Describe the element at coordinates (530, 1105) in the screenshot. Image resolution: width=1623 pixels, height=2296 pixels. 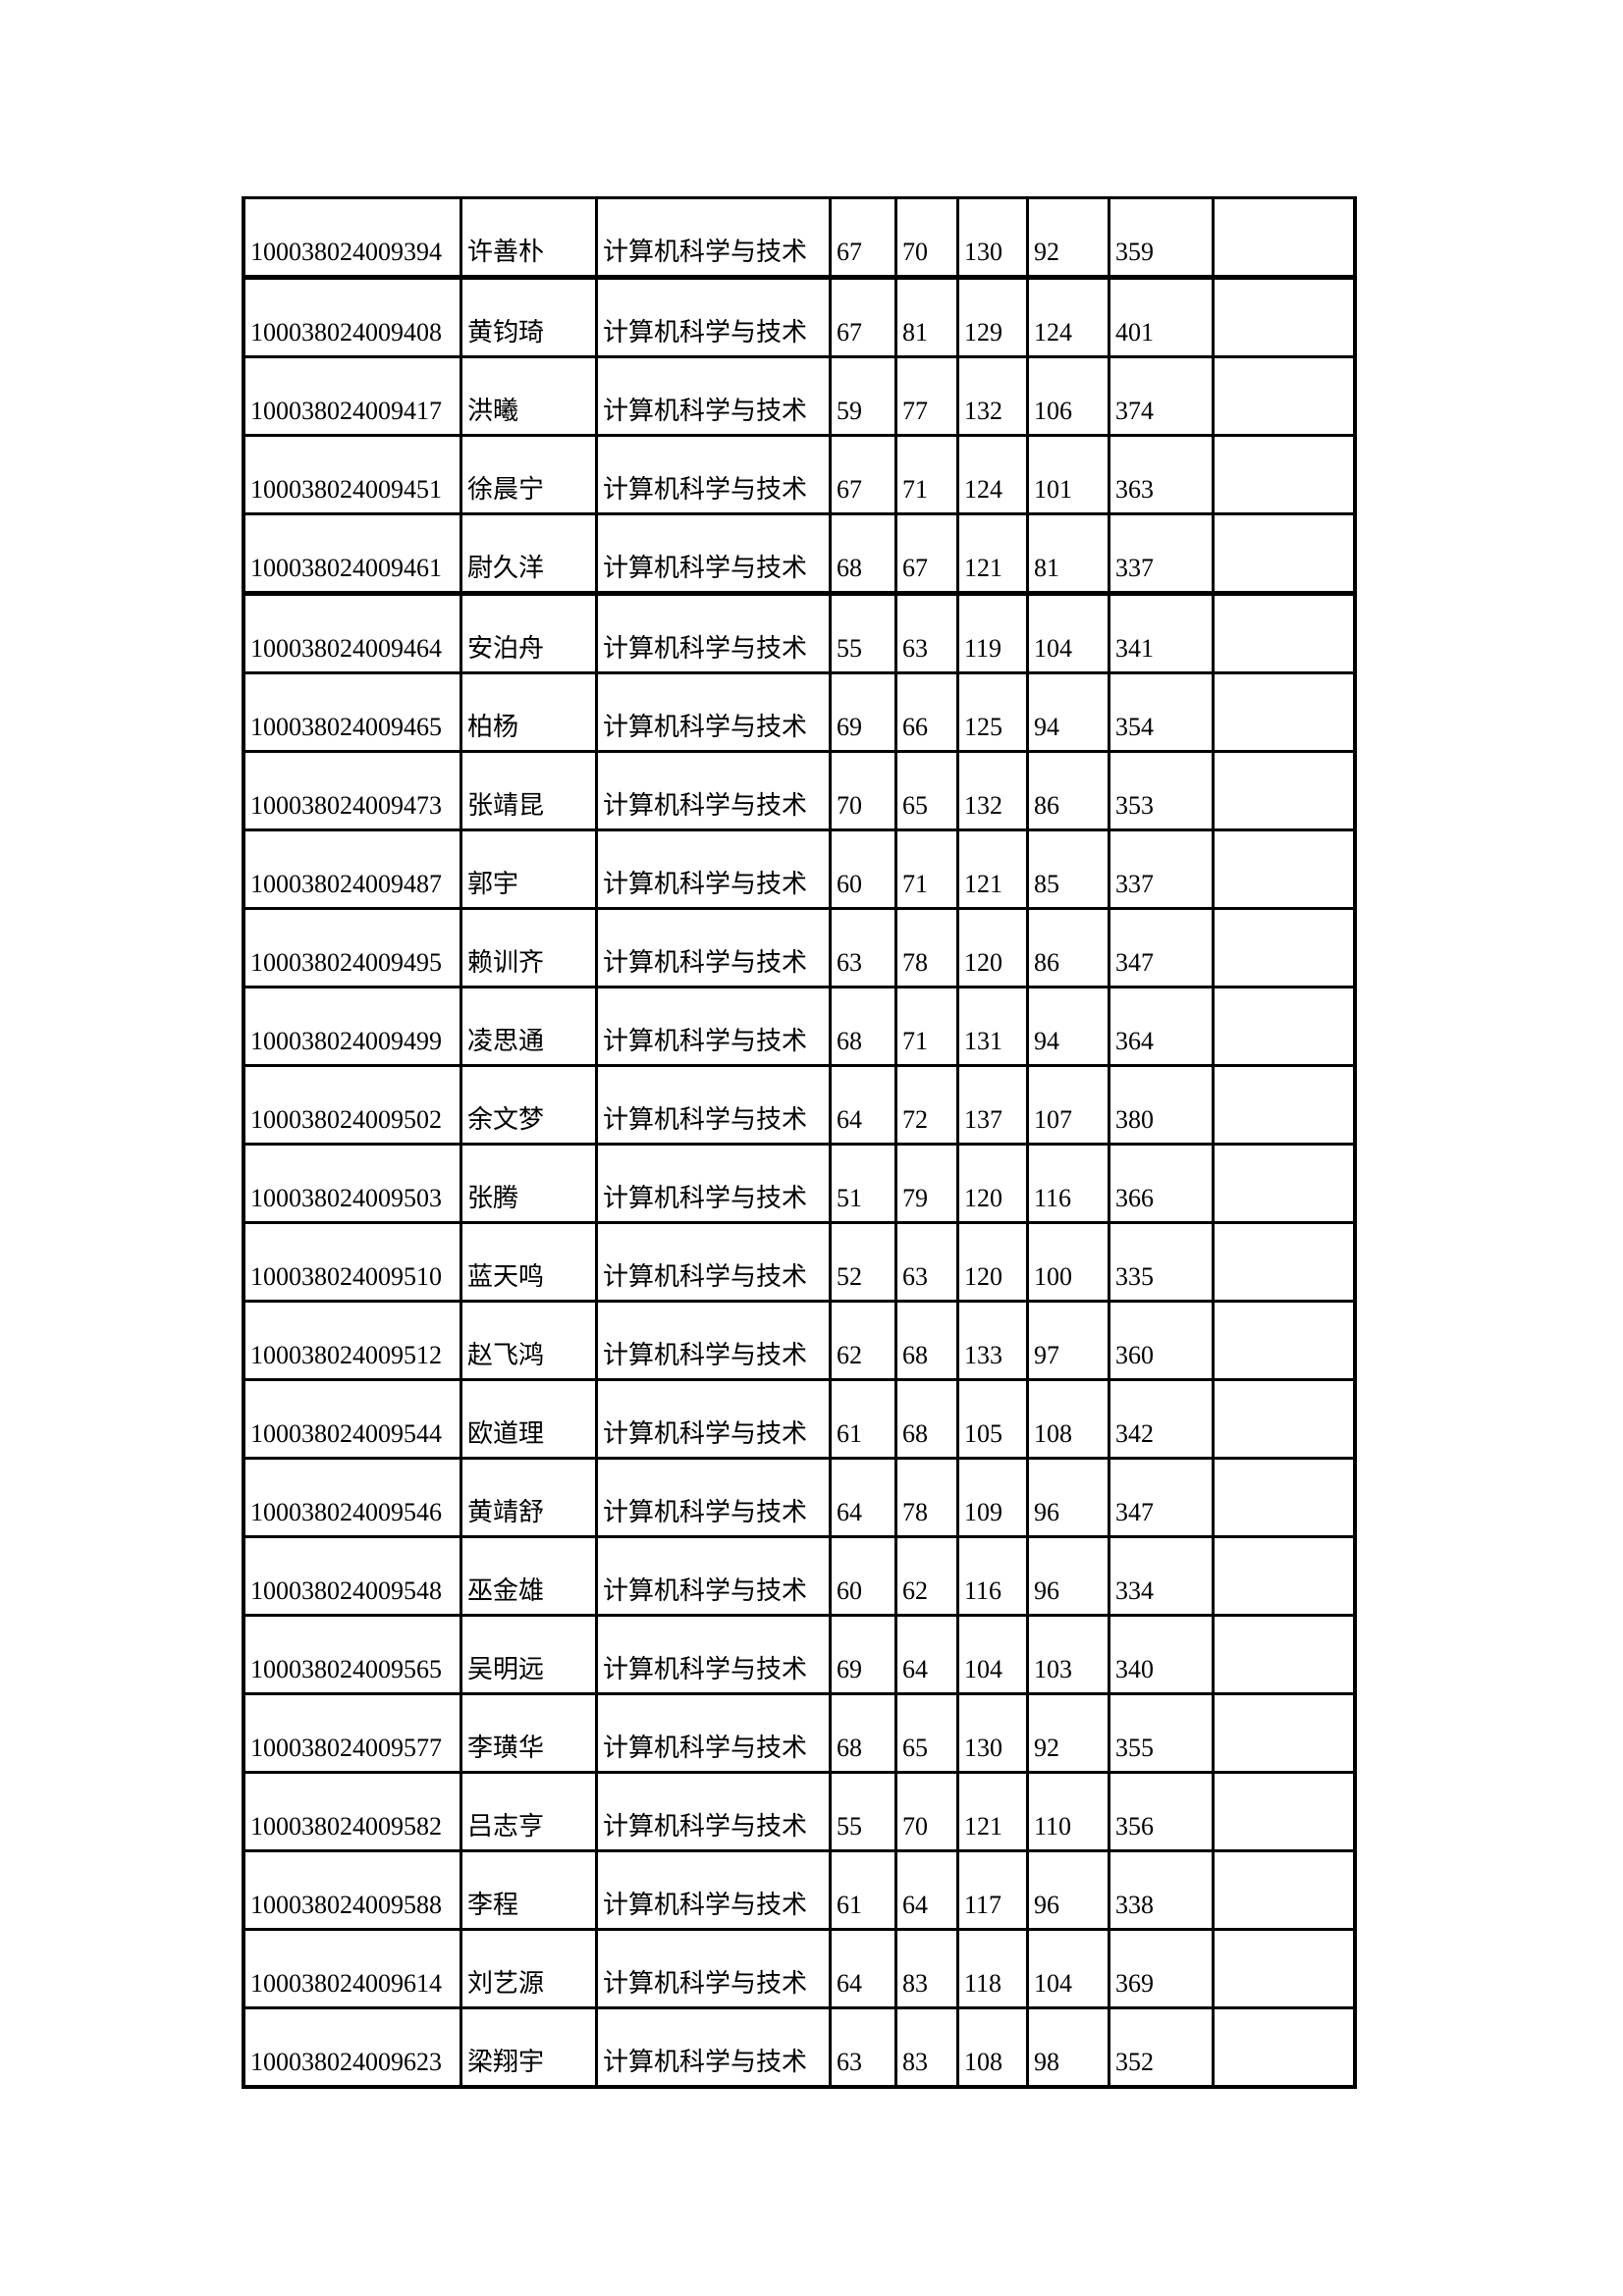
I see `table-cell-name: 余文梦` at that location.